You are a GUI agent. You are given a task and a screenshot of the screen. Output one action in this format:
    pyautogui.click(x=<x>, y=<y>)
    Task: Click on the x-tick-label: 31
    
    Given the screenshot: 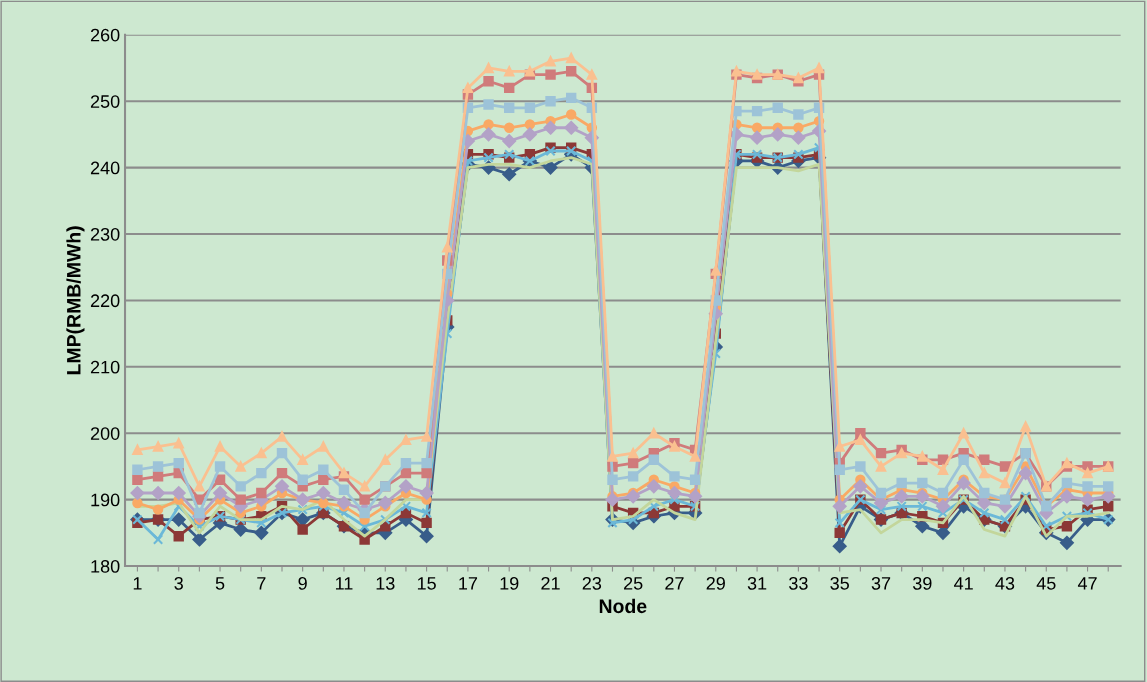 What is the action you would take?
    pyautogui.click(x=757, y=583)
    